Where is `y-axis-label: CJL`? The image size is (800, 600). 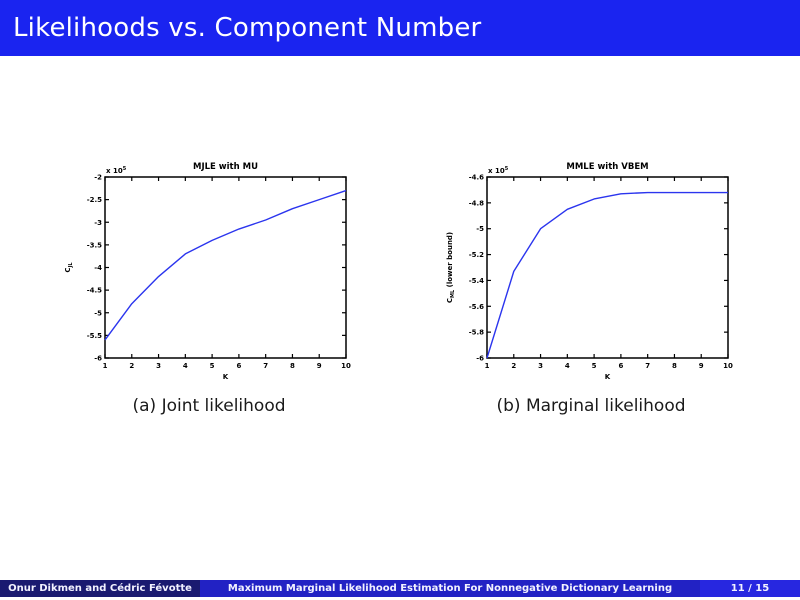 y-axis-label: CJL is located at coordinates (69, 267).